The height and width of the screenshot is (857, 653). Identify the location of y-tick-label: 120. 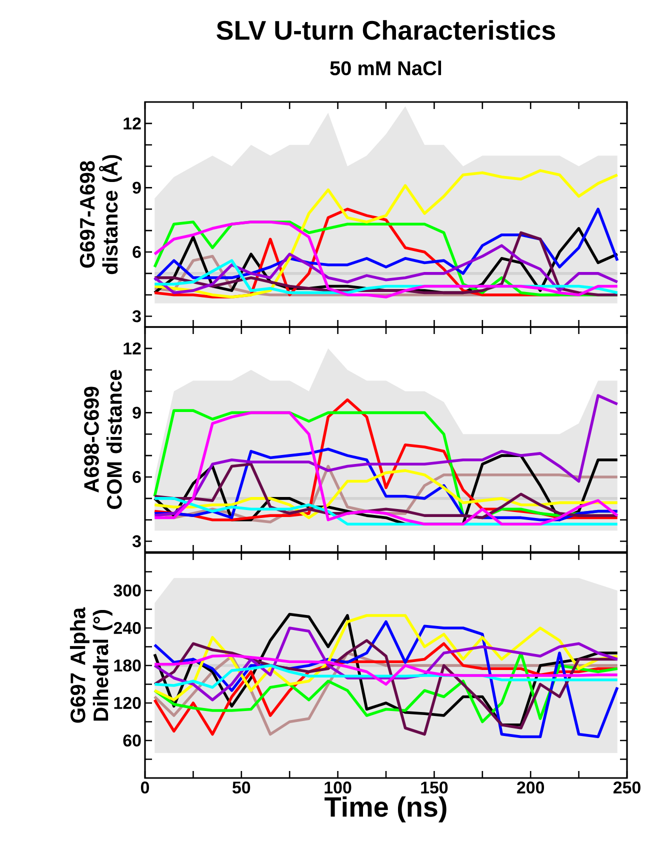
(127, 703).